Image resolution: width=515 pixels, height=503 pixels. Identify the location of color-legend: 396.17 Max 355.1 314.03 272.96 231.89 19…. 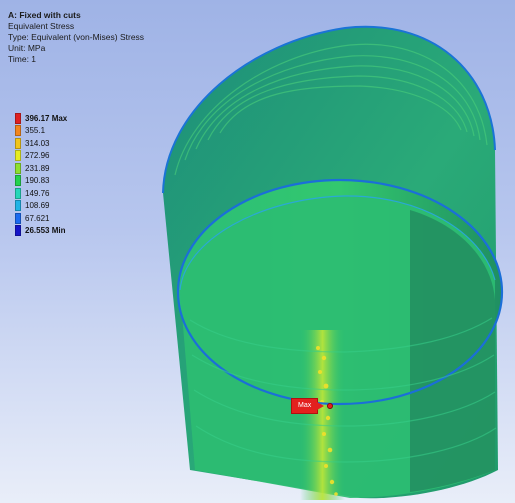
(41, 174).